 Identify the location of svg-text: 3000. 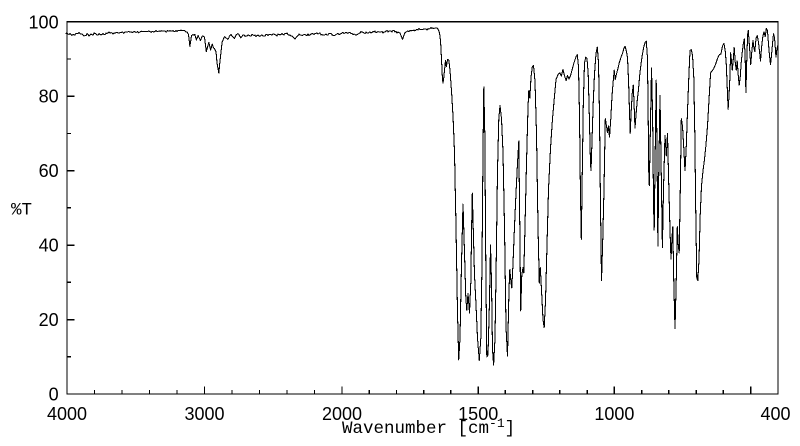
(204, 414).